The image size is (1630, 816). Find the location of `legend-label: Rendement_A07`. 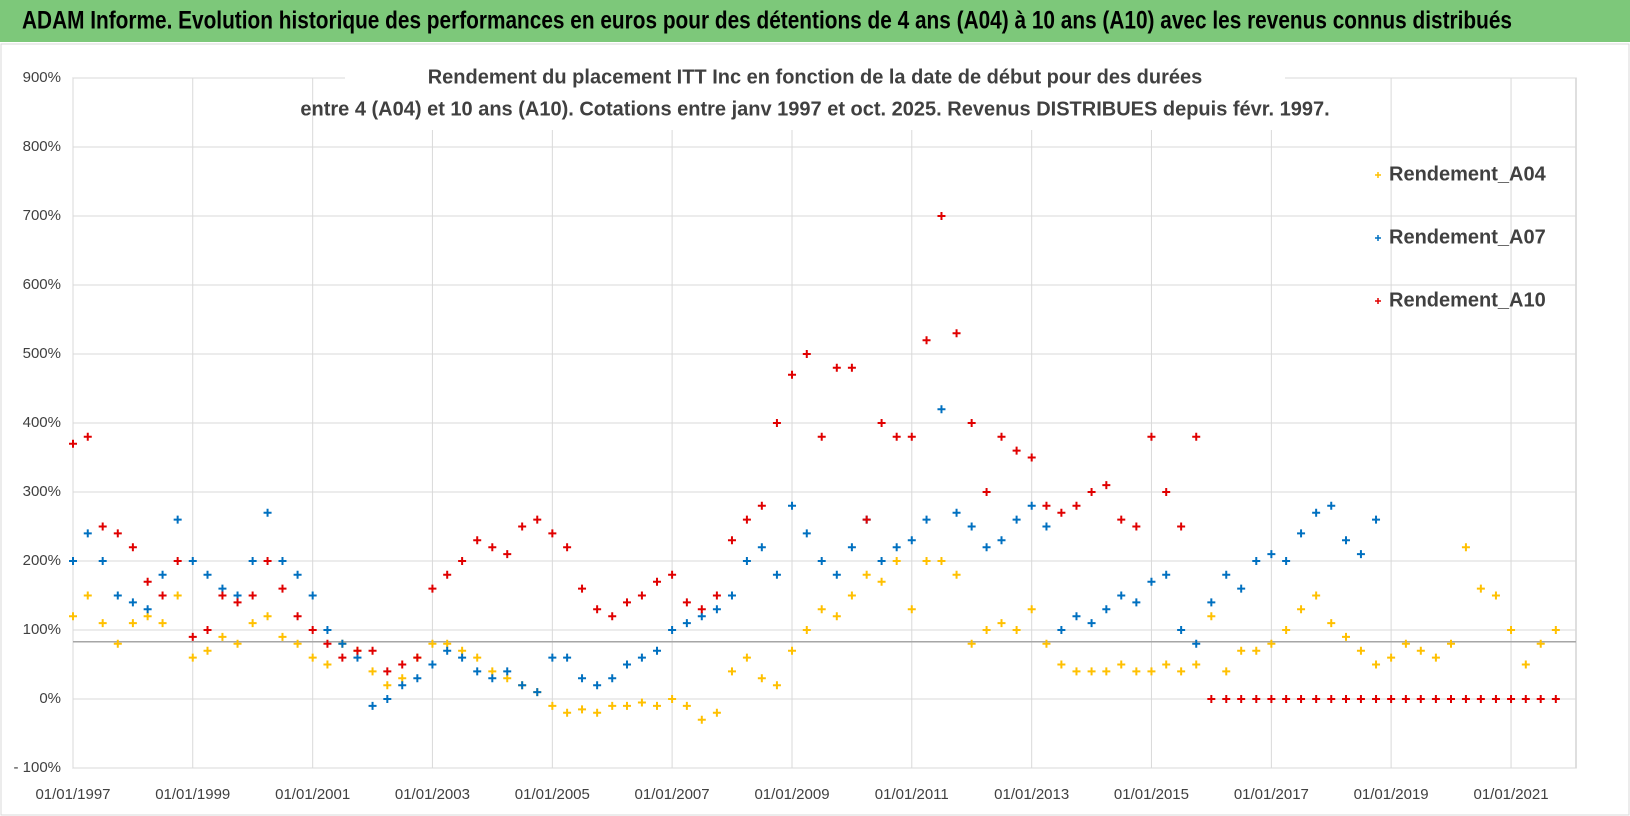

legend-label: Rendement_A07 is located at coordinates (1467, 237).